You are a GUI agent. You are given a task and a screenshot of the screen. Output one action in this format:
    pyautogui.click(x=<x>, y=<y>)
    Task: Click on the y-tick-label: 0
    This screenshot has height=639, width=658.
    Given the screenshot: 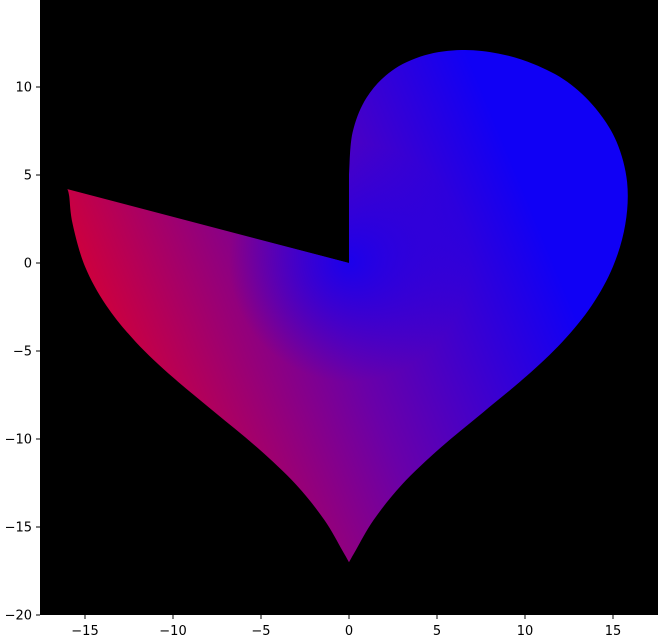 What is the action you would take?
    pyautogui.click(x=28, y=264)
    